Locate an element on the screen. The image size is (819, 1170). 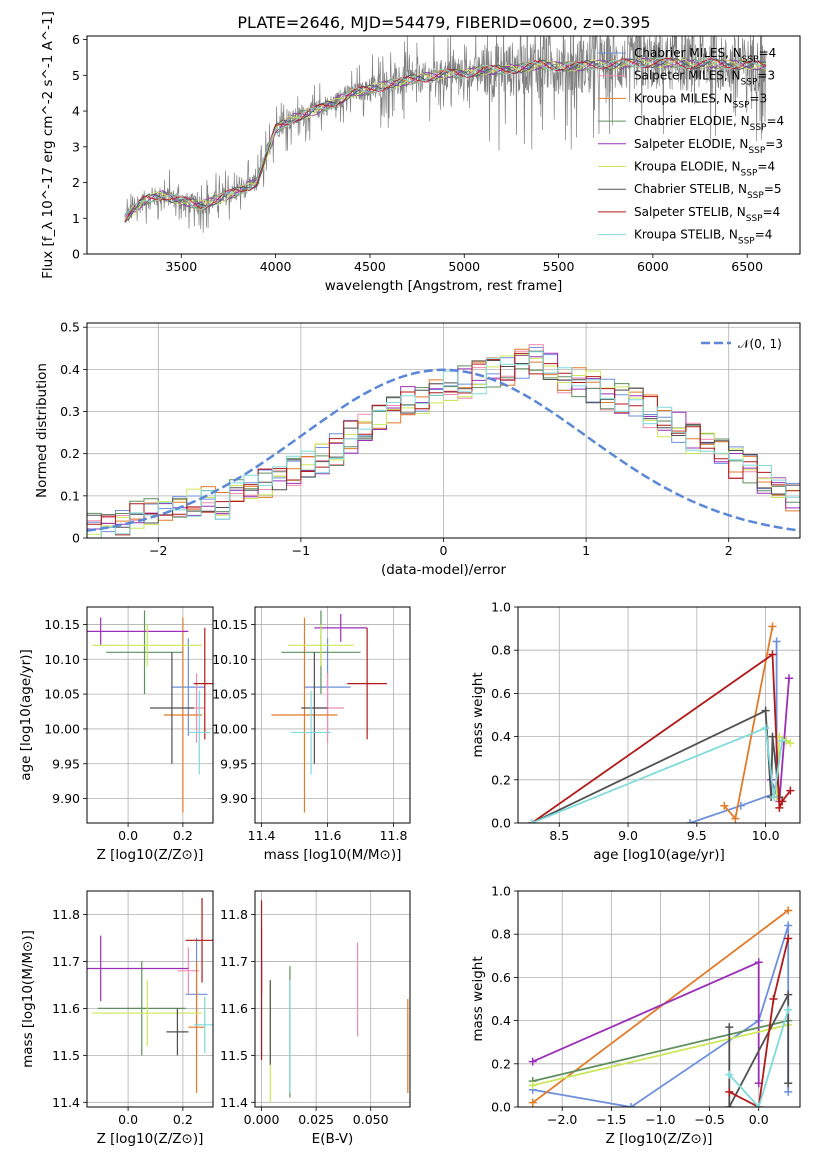
y-tick-label: 10.10 is located at coordinates (62, 659).